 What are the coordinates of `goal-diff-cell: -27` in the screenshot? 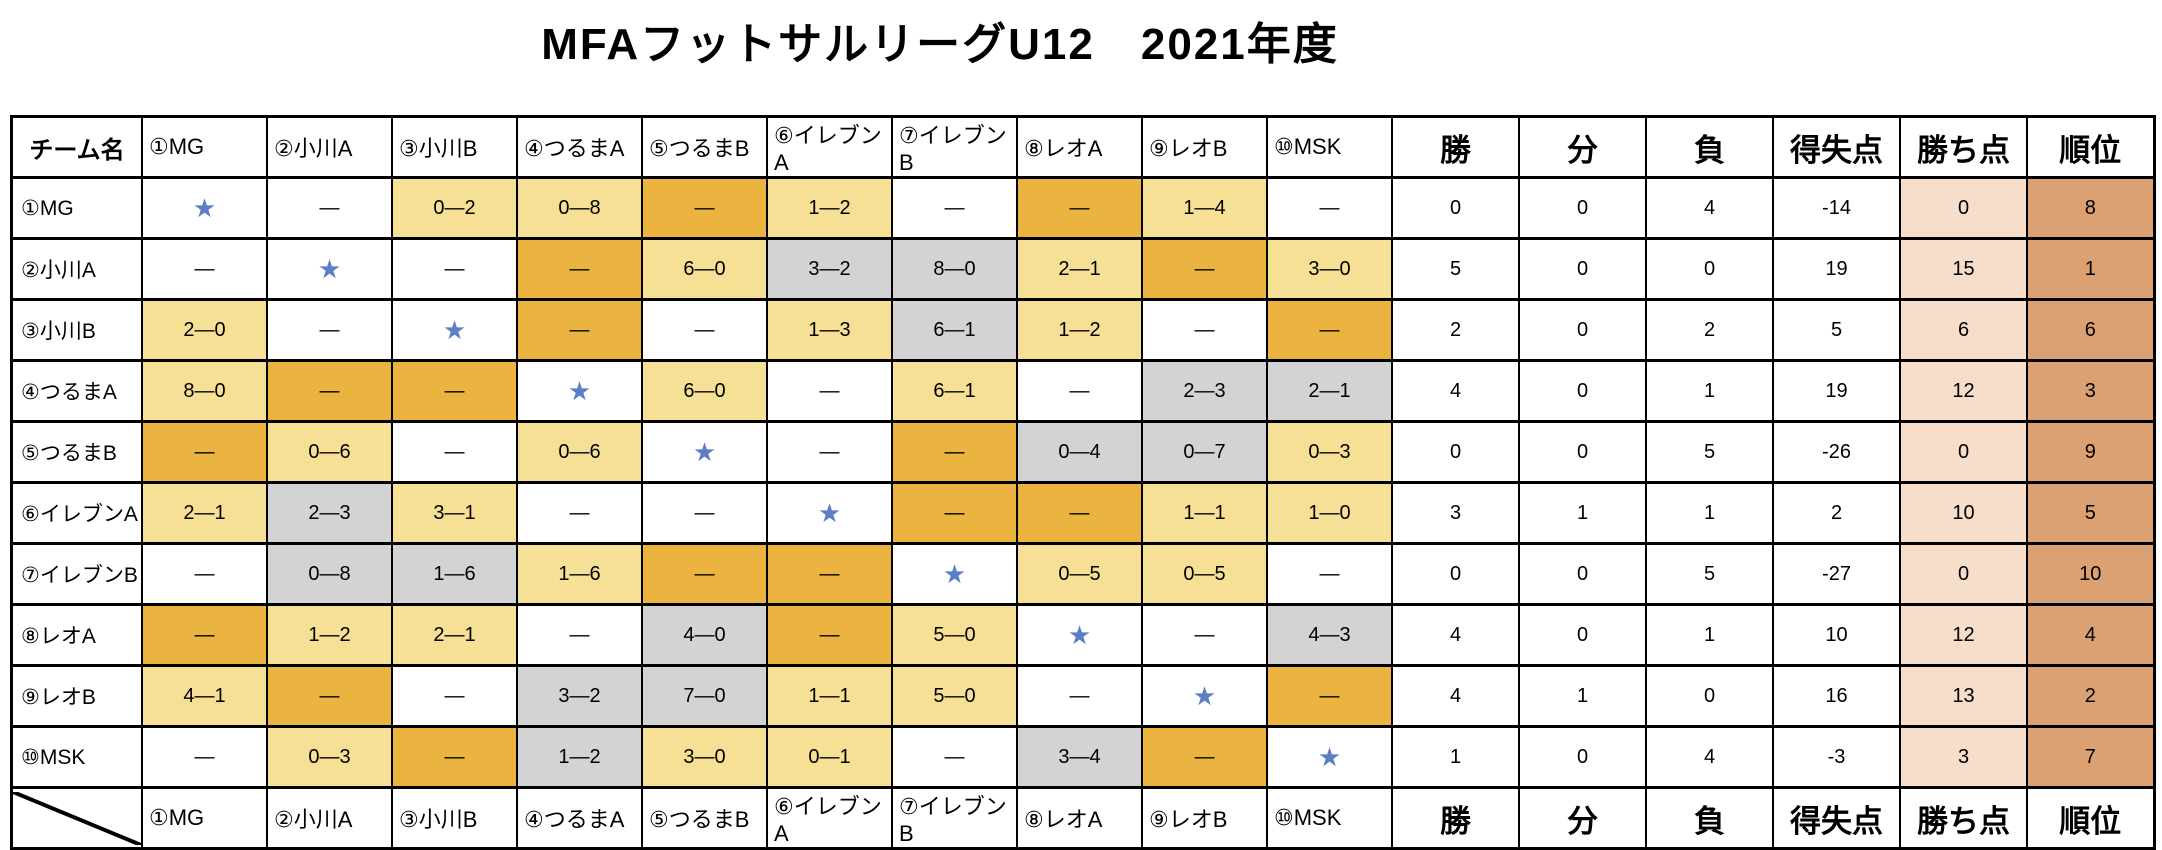 It's located at (1836, 574).